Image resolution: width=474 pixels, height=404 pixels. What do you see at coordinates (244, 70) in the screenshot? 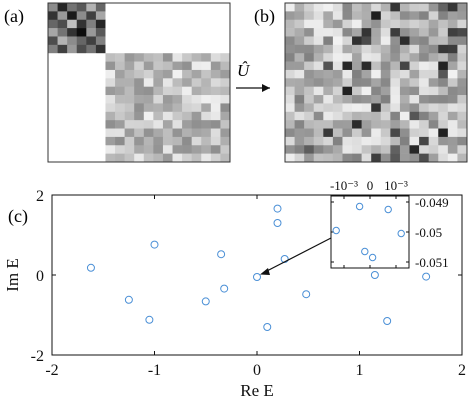
I see `operator-label: Û` at bounding box center [244, 70].